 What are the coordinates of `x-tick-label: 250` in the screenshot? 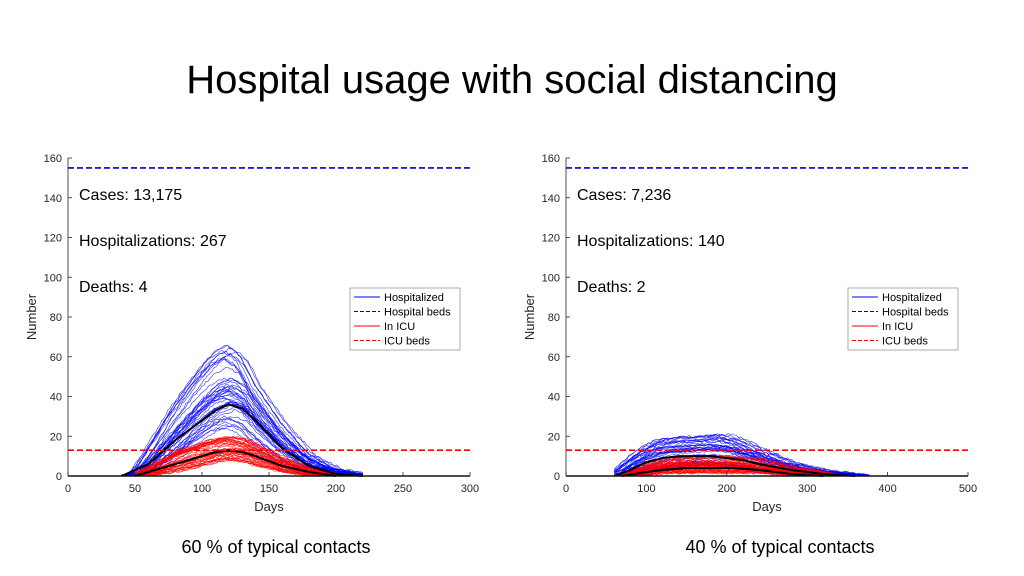 It's located at (403, 489).